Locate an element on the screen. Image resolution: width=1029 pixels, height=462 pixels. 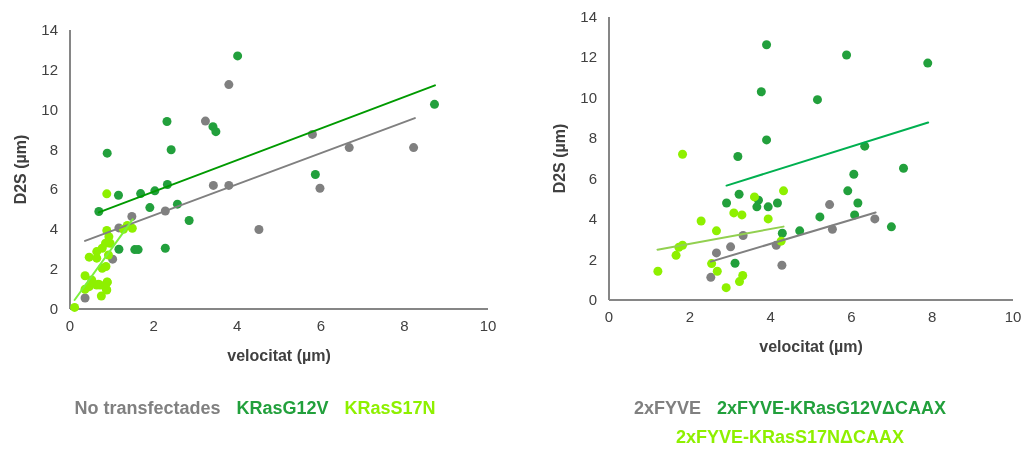
text: 2xFYVE is located at coordinates (667, 408).